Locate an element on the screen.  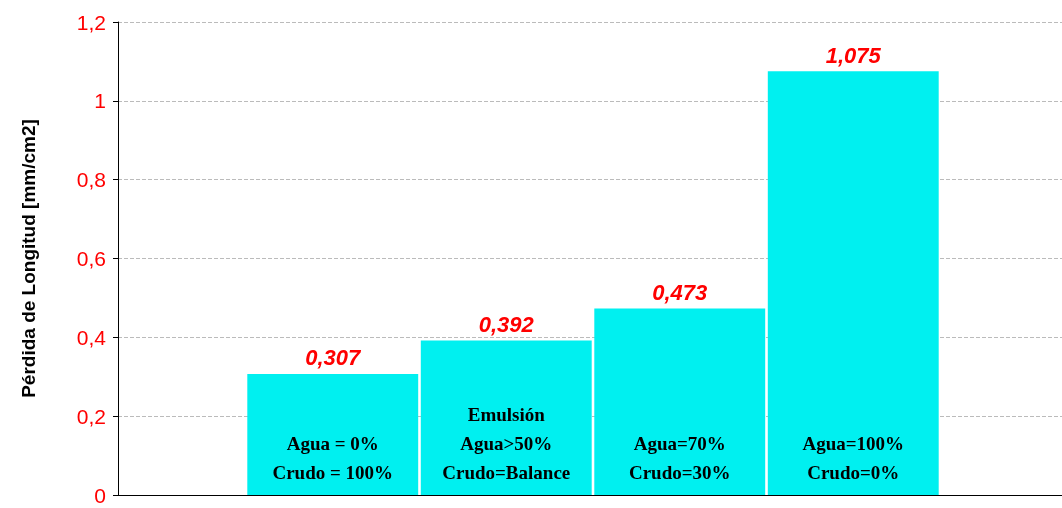
y-tick-label: 0 is located at coordinates (100, 495).